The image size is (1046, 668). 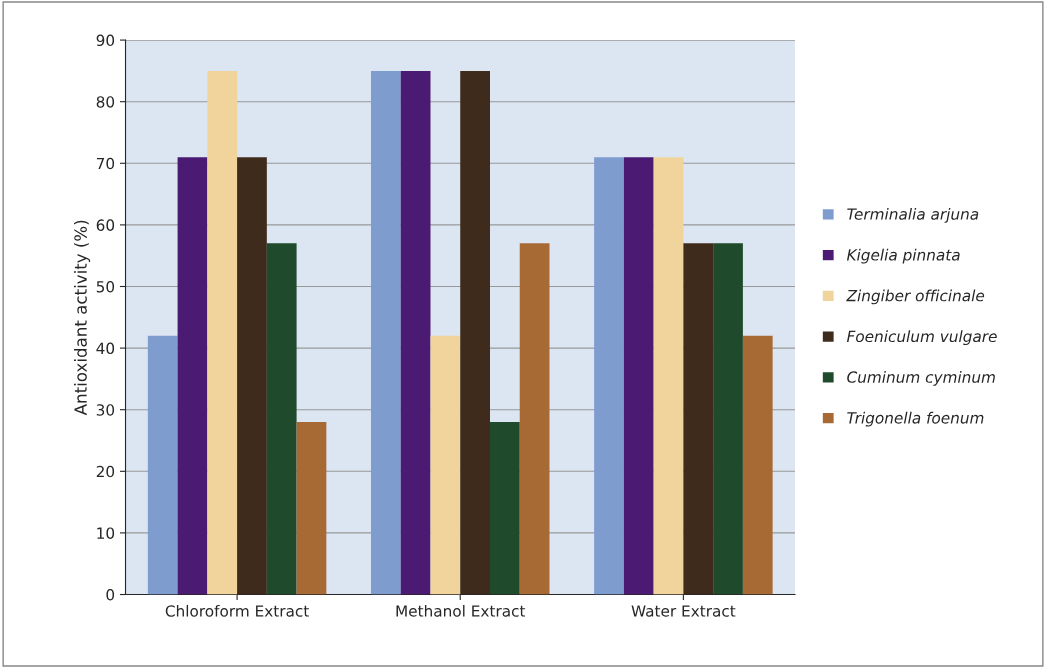 What do you see at coordinates (915, 297) in the screenshot?
I see `legend-label: Zingiber officinale` at bounding box center [915, 297].